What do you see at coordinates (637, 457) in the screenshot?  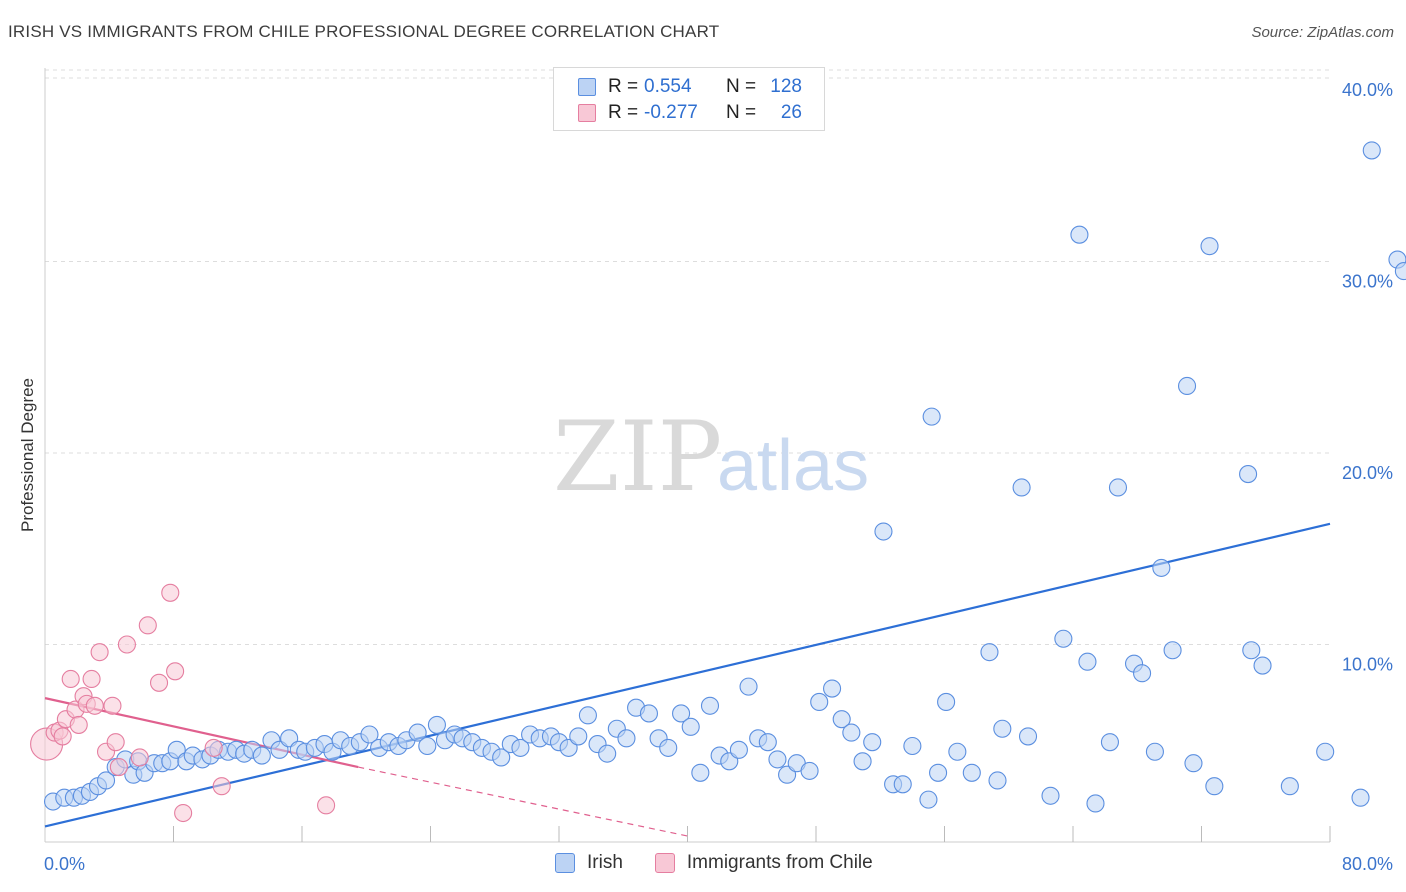 I see `watermark-zip: ZIP` at bounding box center [637, 457].